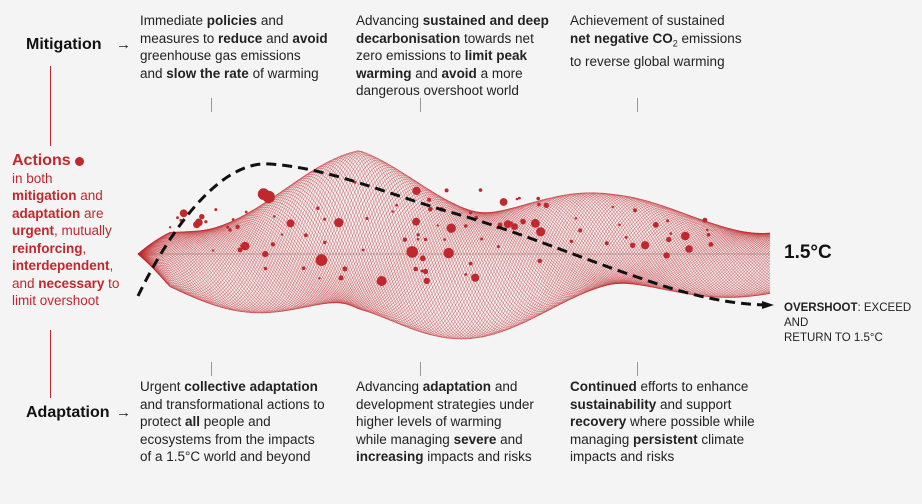 The image size is (922, 504). What do you see at coordinates (441, 233) in the screenshot?
I see `ribbon-dots` at bounding box center [441, 233].